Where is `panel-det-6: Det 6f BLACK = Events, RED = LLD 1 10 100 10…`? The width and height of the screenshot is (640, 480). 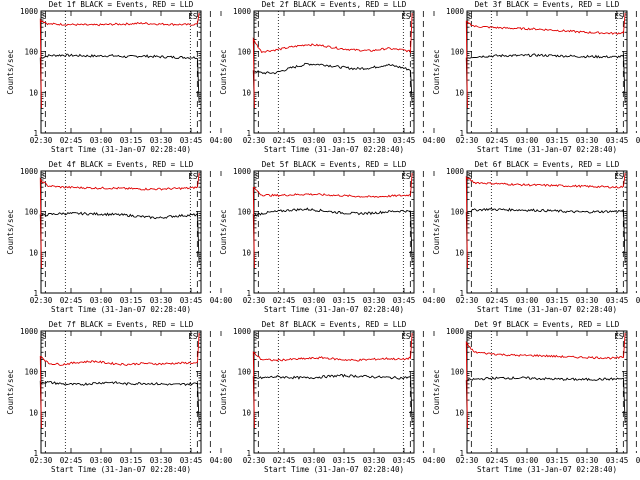
panel-det-6: Det 6f BLACK = Events, RED = LLD 1 10 100 10… is located at coordinates (536, 237).